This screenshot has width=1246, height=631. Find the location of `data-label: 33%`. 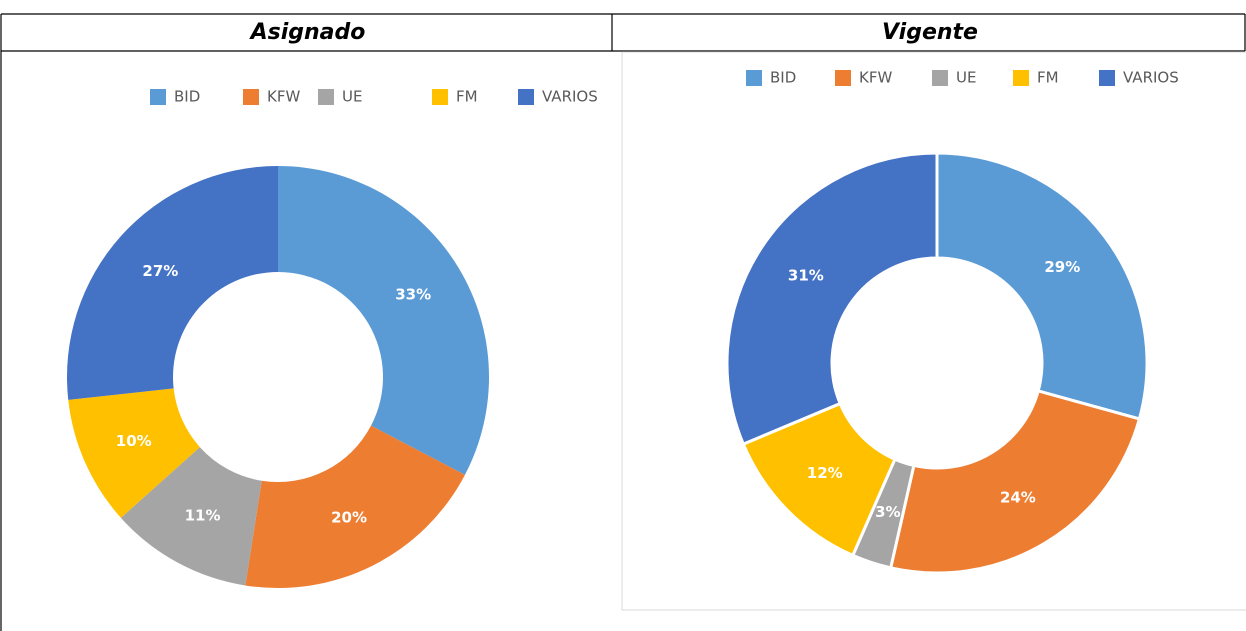

data-label: 33% is located at coordinates (413, 295).